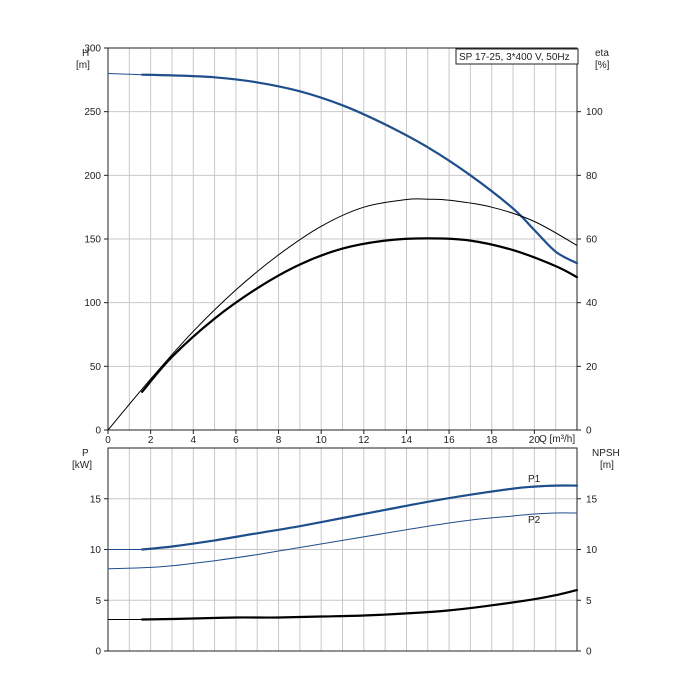 This screenshot has width=700, height=700. What do you see at coordinates (589, 601) in the screenshot?
I see `y-right-tick-label: 5` at bounding box center [589, 601].